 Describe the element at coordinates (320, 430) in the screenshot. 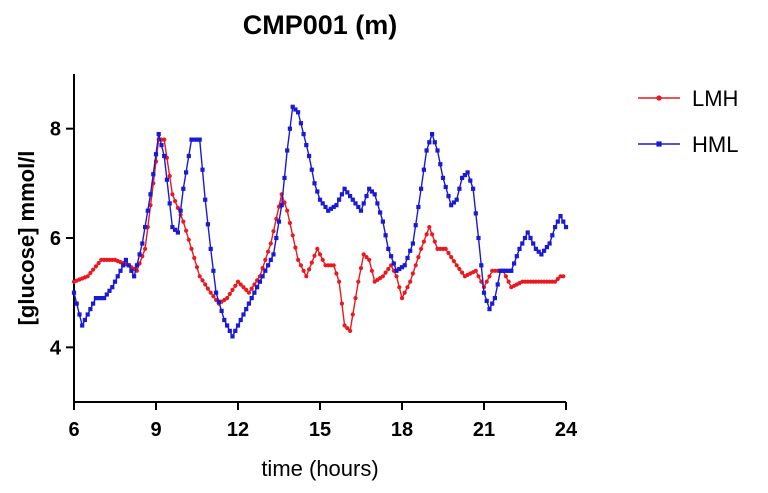

I see `x-tick-label: 15` at that location.